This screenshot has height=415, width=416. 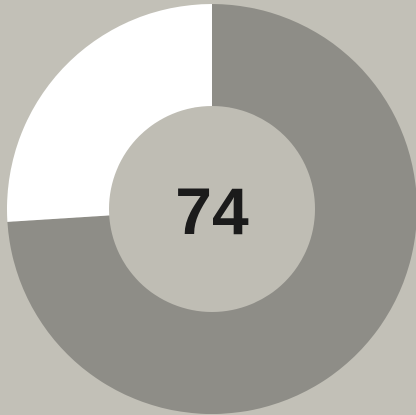 I want to click on center-value: 74, so click(x=212, y=211).